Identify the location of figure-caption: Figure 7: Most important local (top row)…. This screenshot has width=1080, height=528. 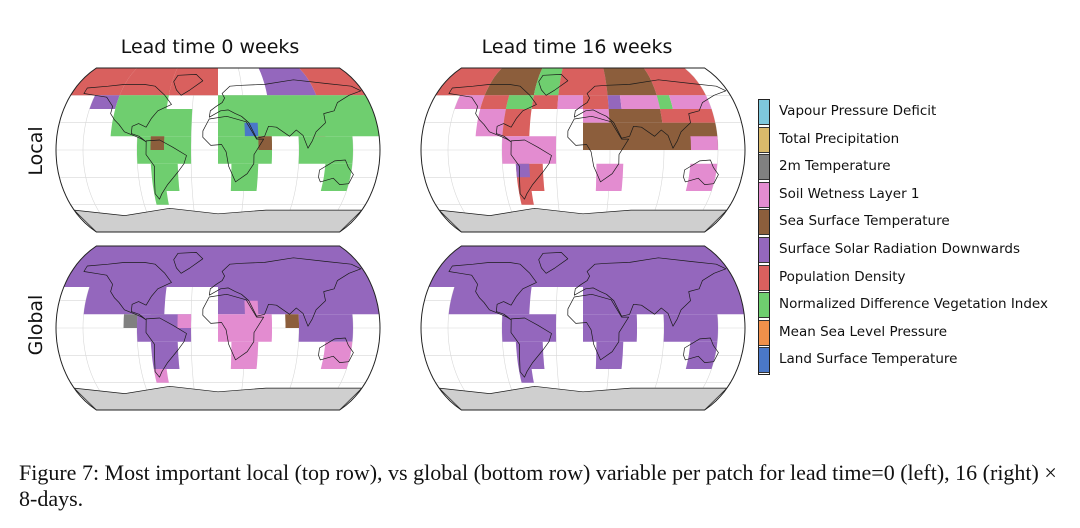
(538, 485).